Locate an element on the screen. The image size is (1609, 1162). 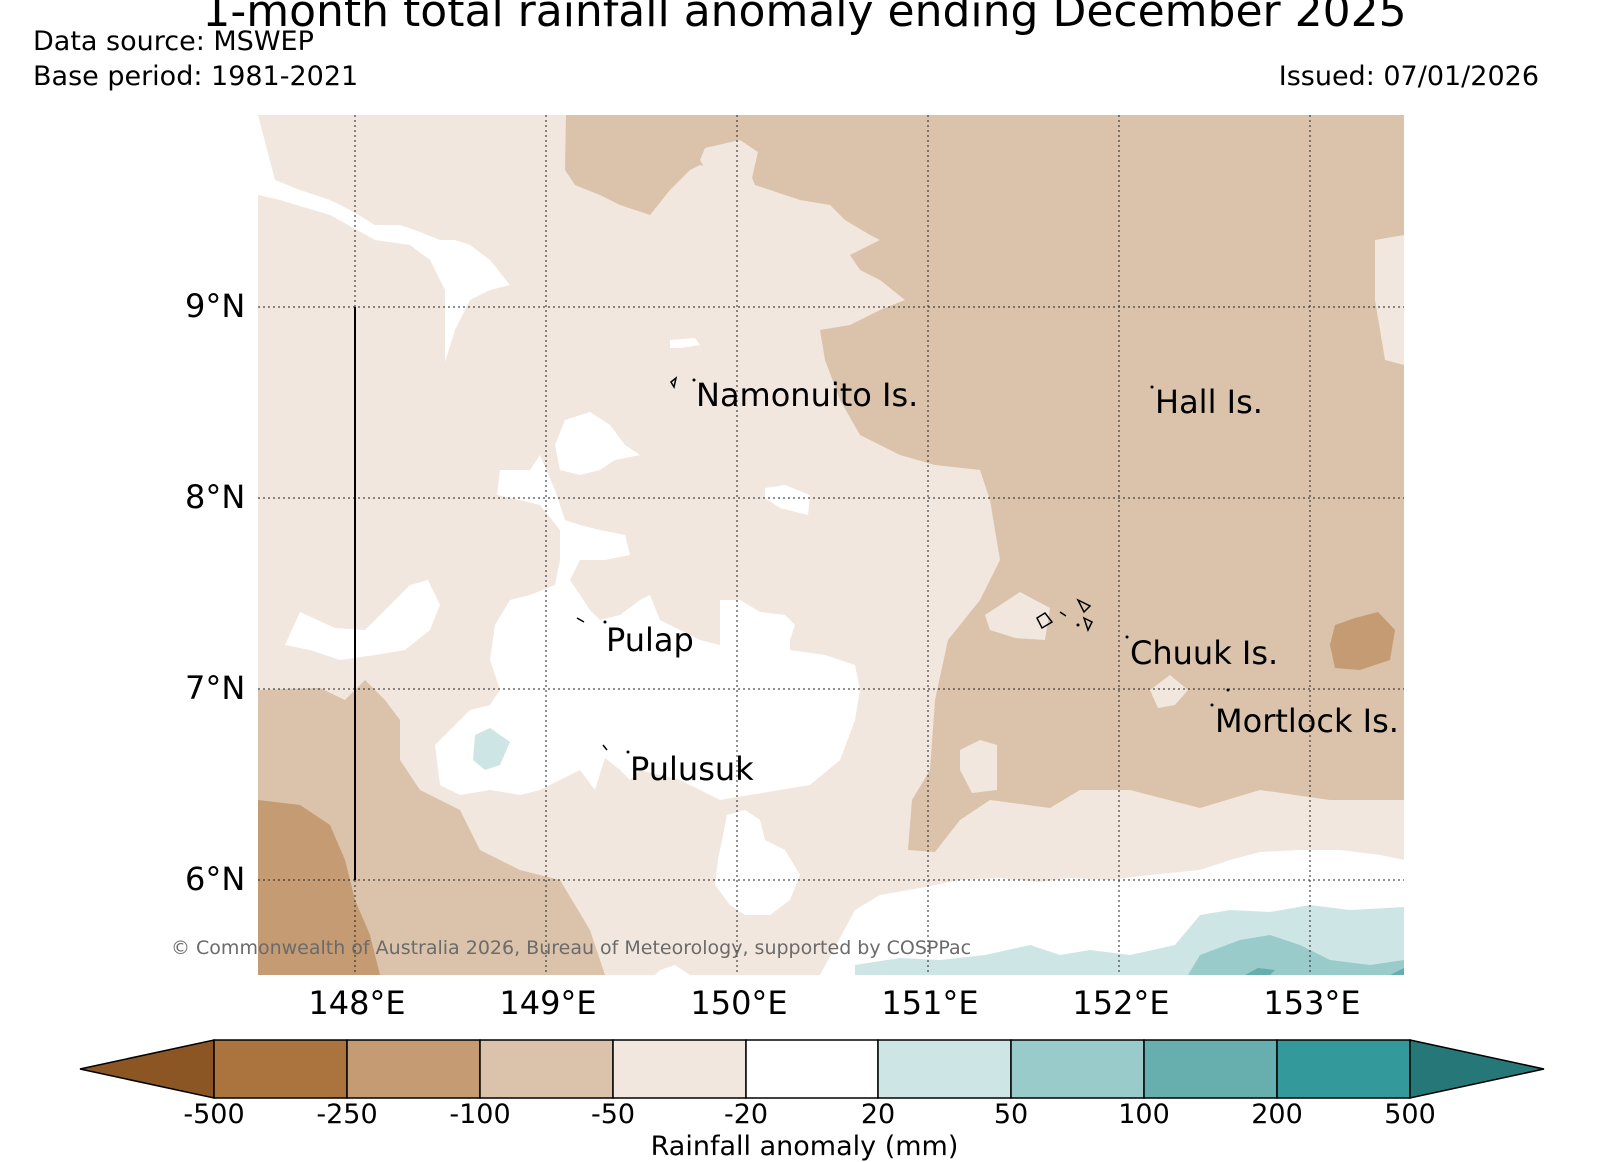
lat-label-9n: 9°N is located at coordinates (215, 306).